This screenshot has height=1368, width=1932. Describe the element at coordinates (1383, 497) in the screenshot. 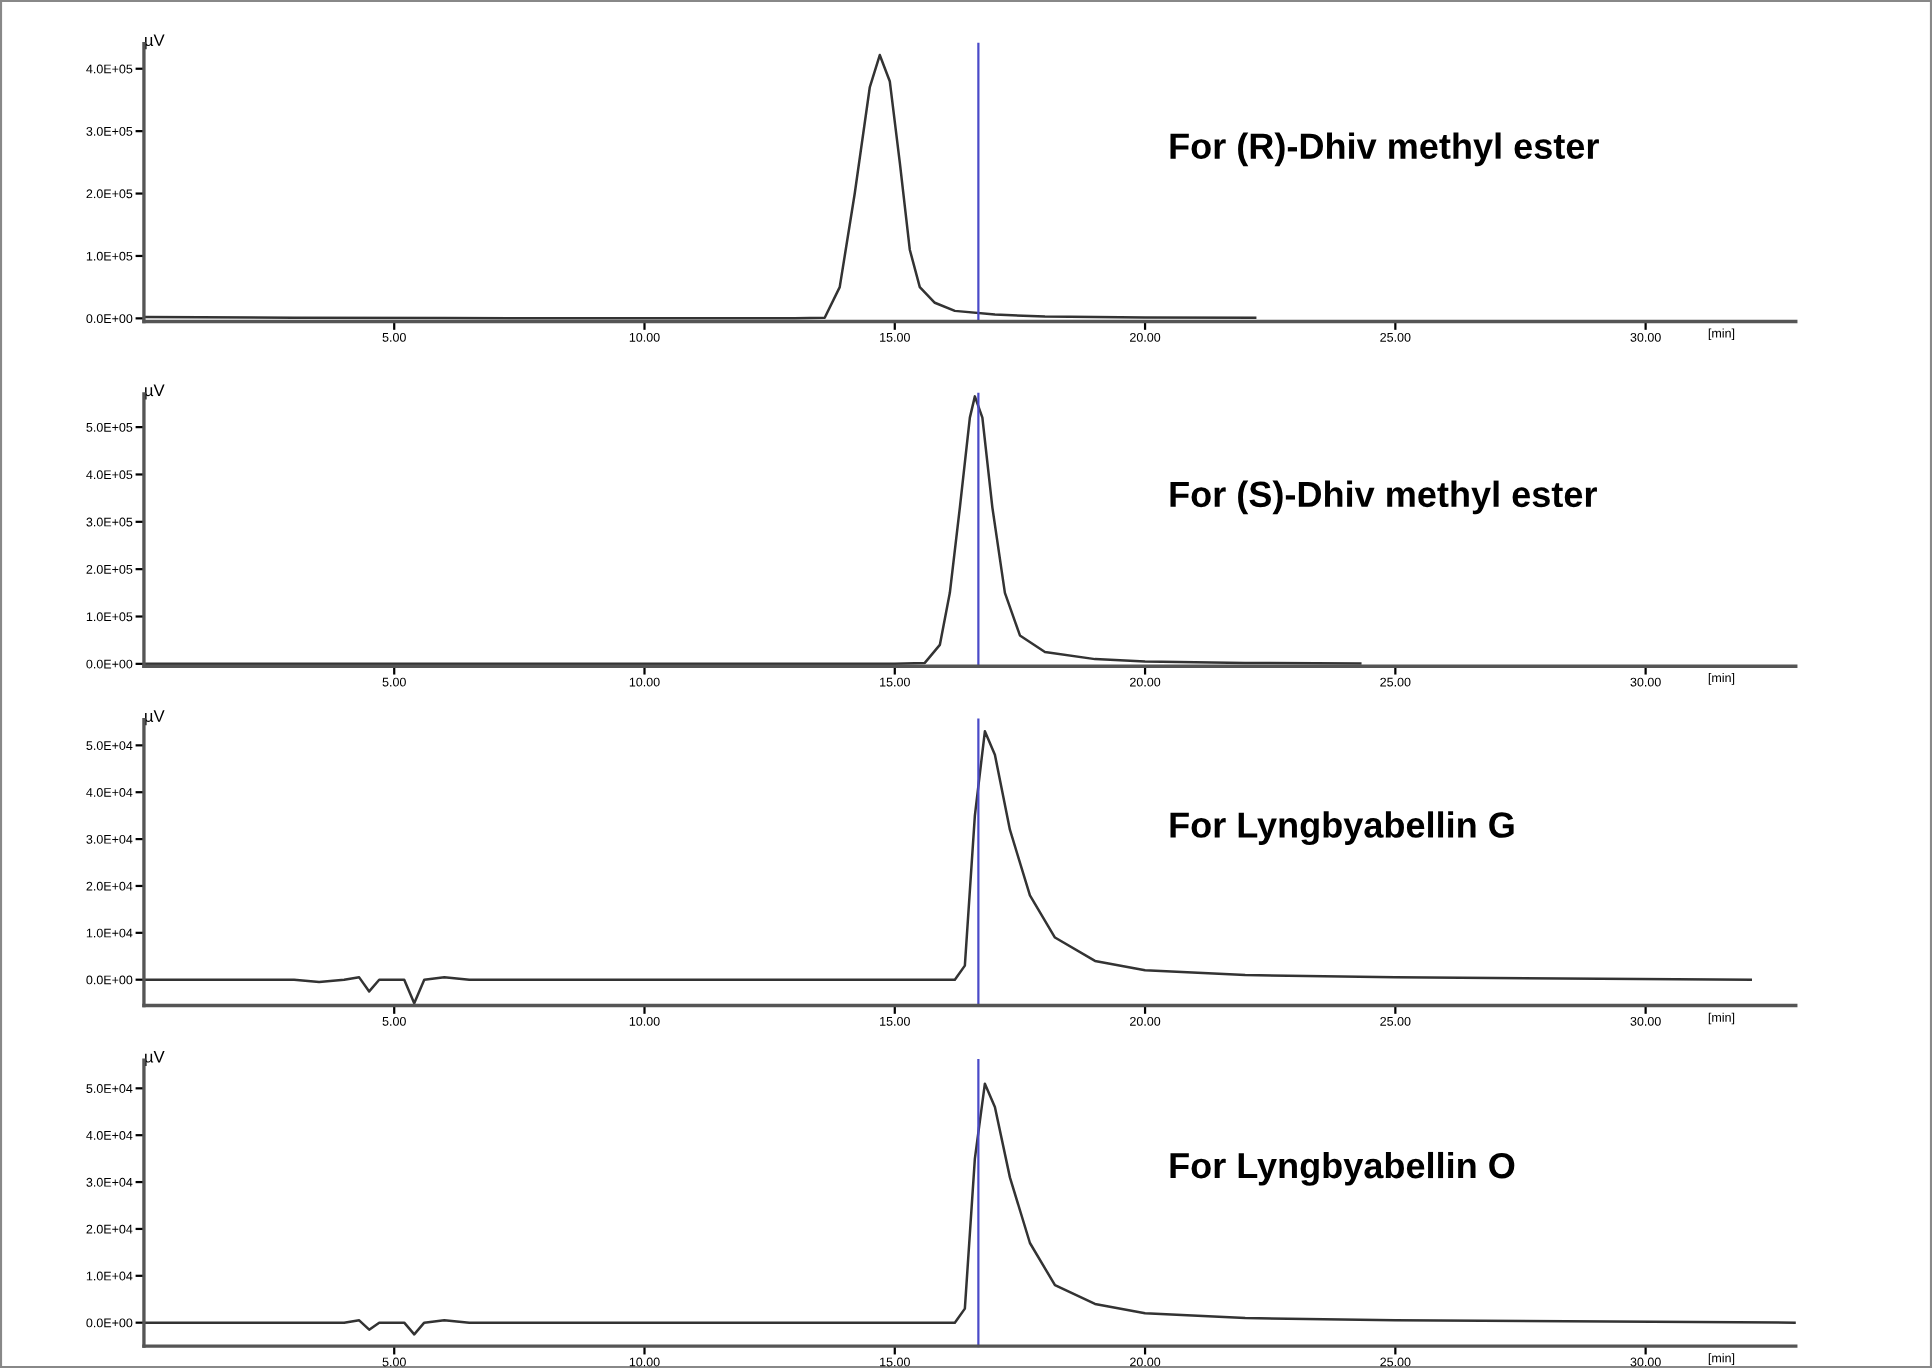

I see `annotation: For (S)-Dhiv methyl ester` at that location.